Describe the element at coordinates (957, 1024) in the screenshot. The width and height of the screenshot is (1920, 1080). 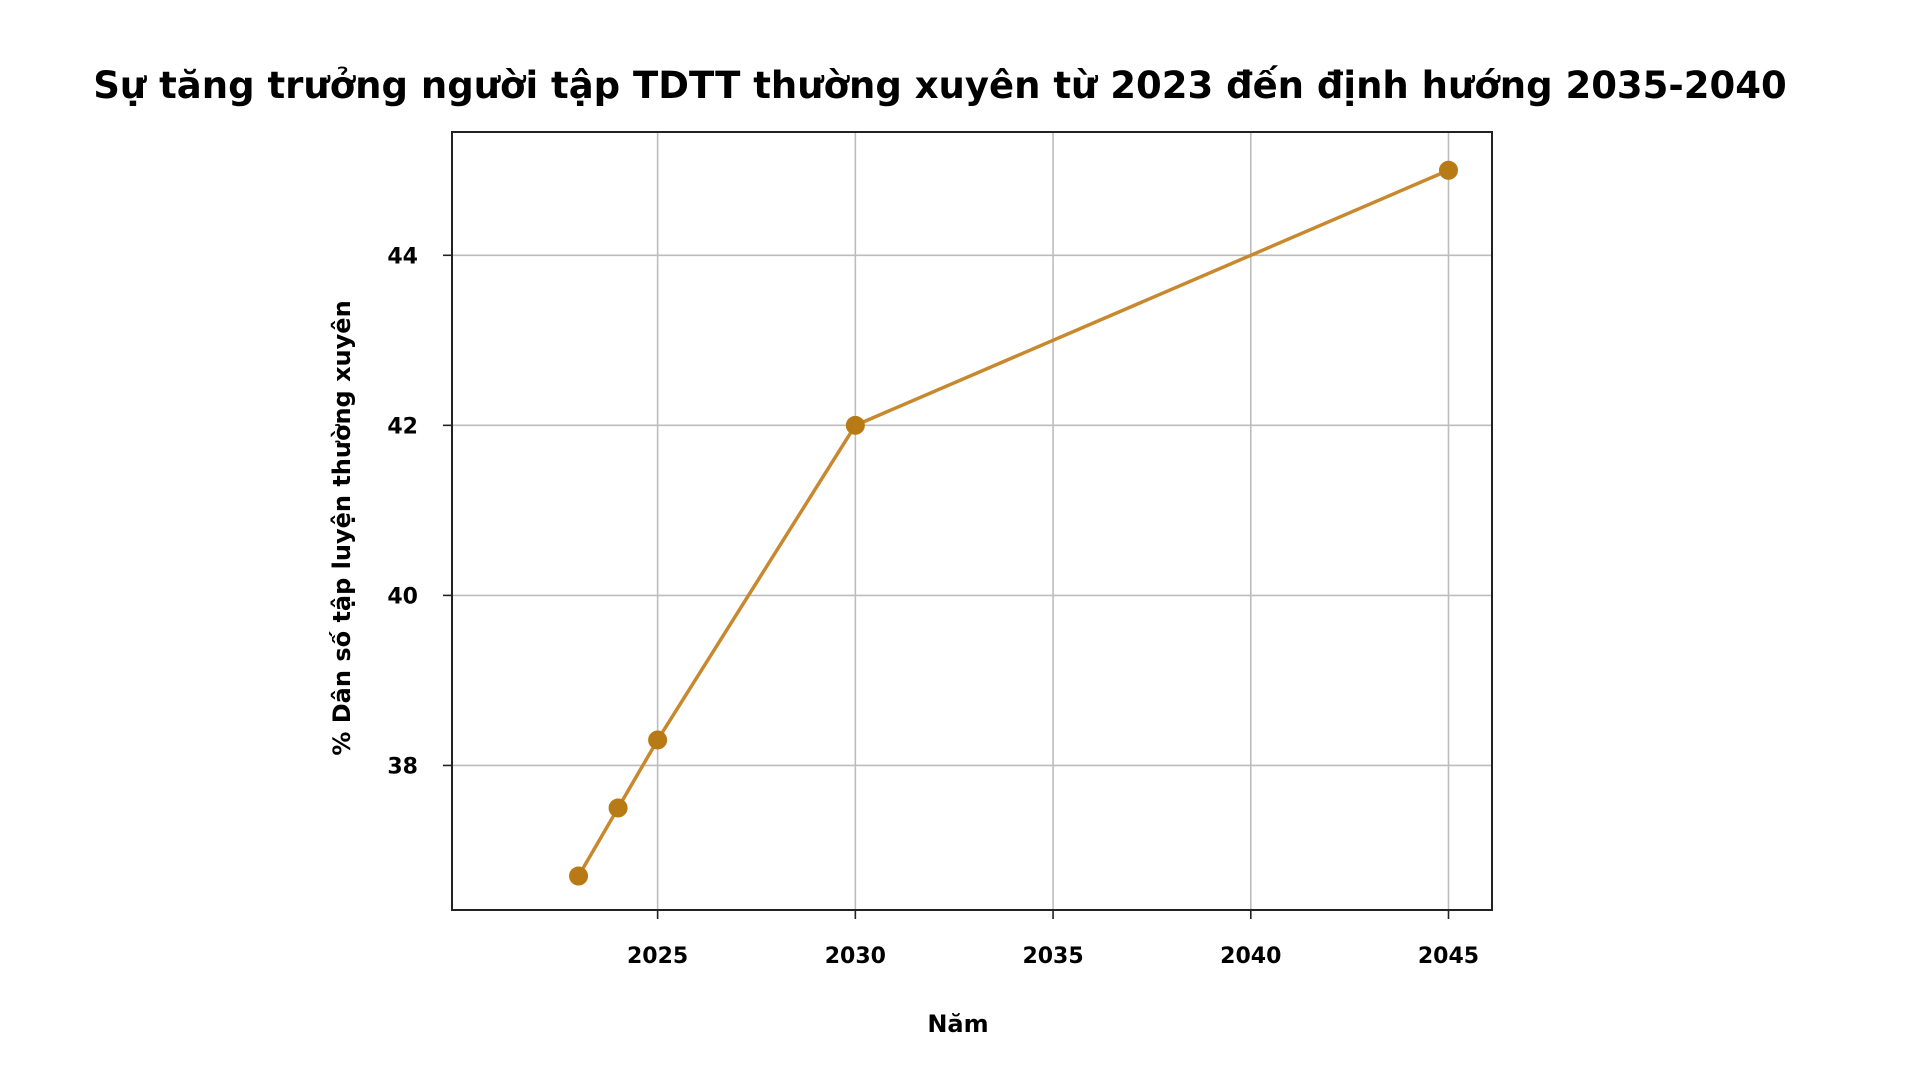
I see `x-axis-label: Năm` at that location.